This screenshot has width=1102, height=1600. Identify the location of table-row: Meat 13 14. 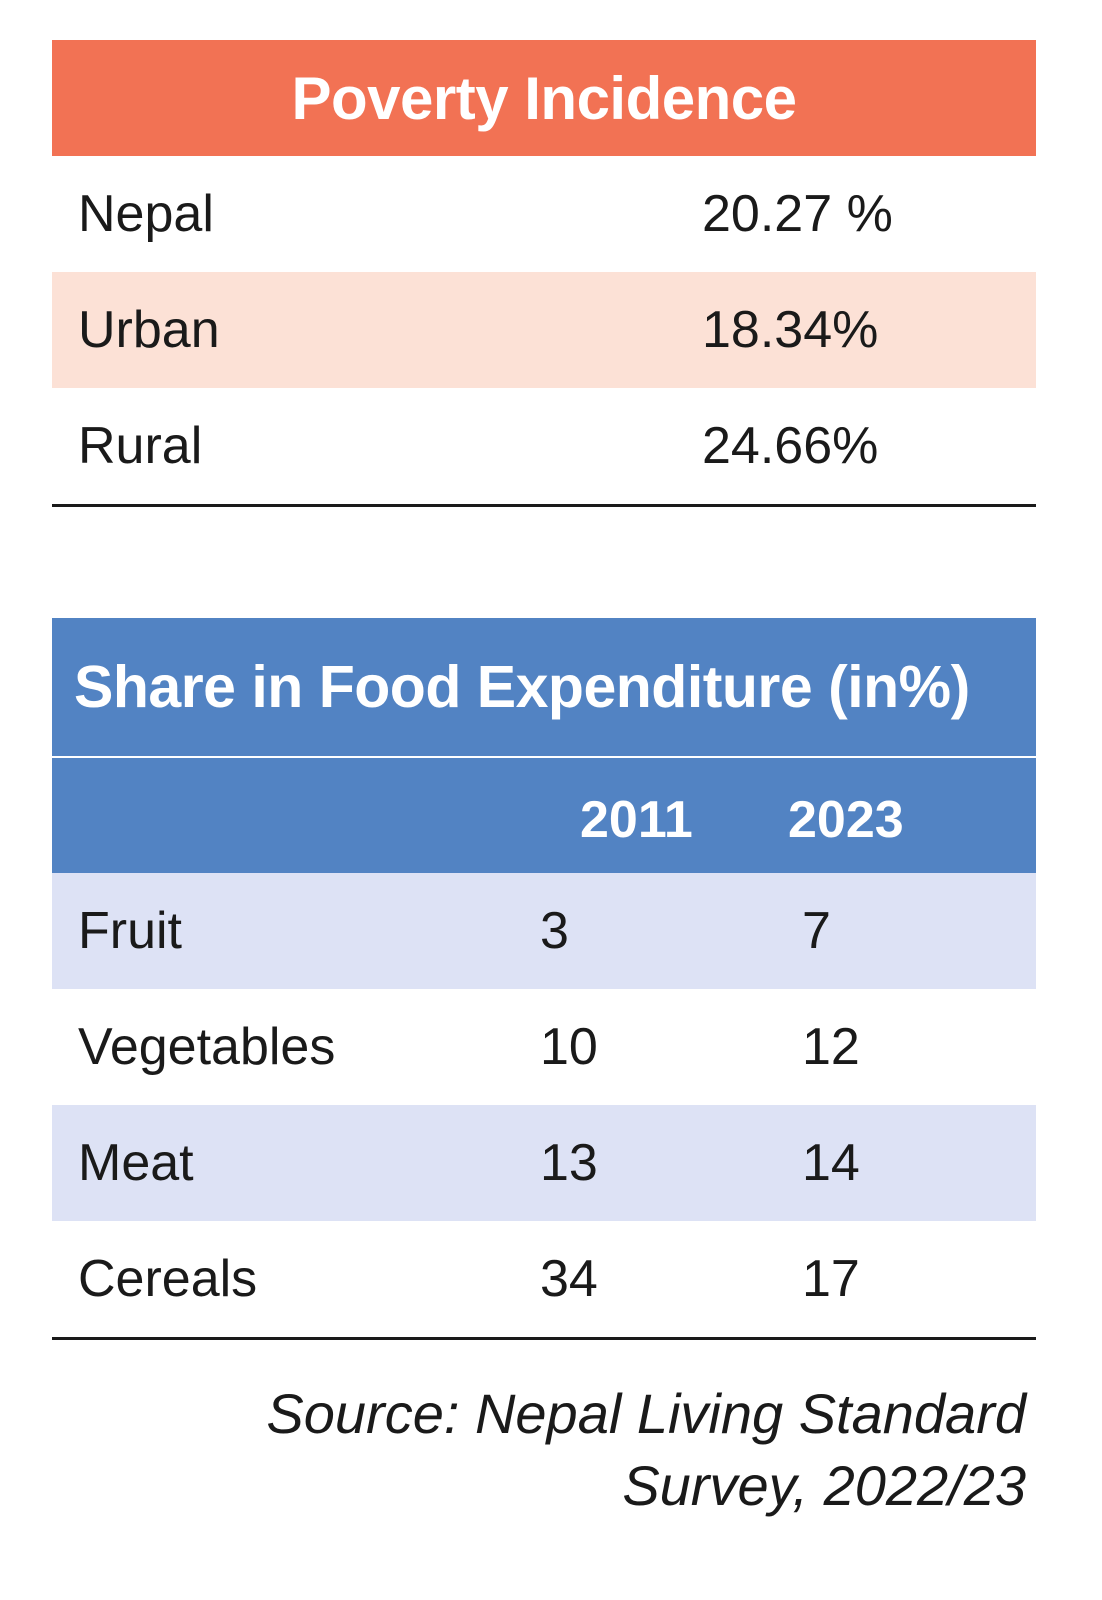
(544, 1163).